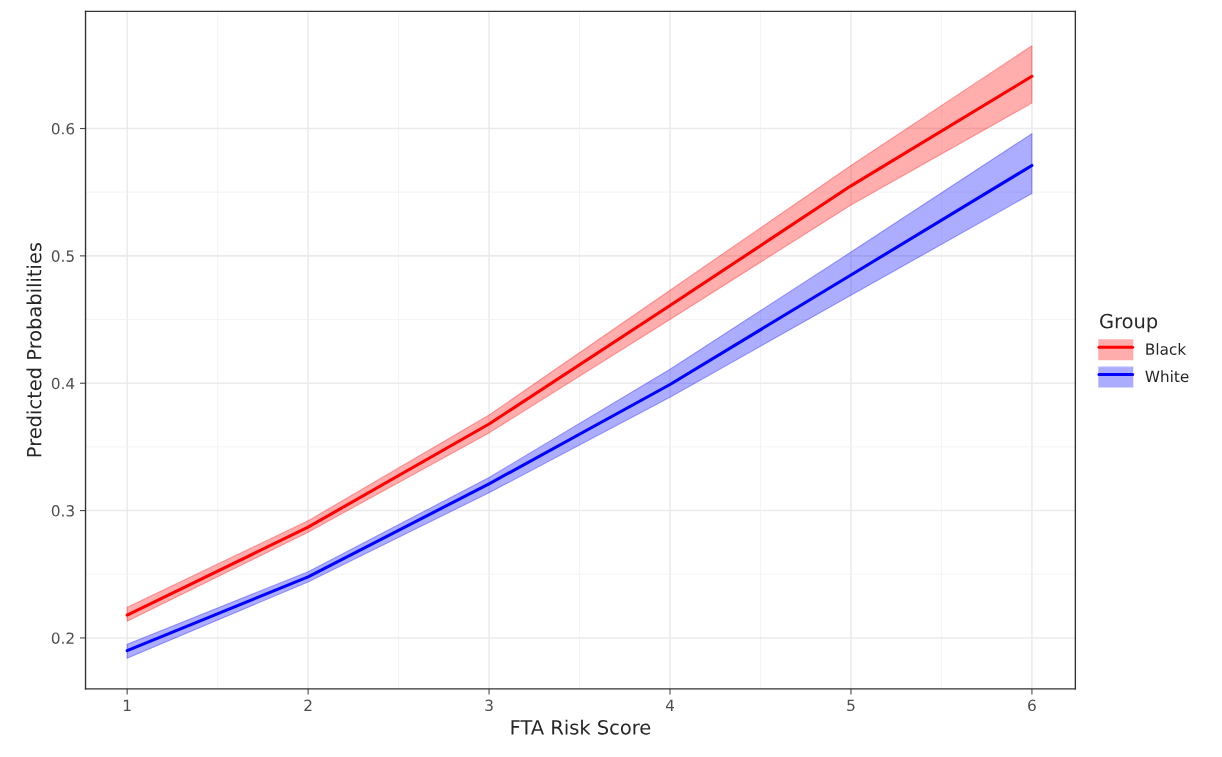 This screenshot has height=757, width=1222. What do you see at coordinates (581, 727) in the screenshot?
I see `x-axis-title: FTA Risk Score` at bounding box center [581, 727].